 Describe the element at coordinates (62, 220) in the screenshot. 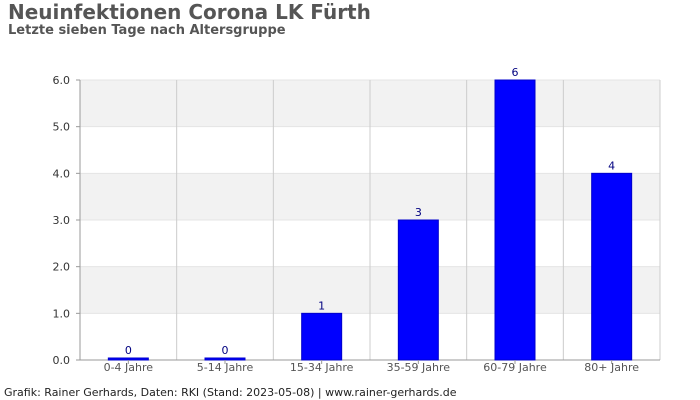

I see `y-tick-label: 3.0` at that location.